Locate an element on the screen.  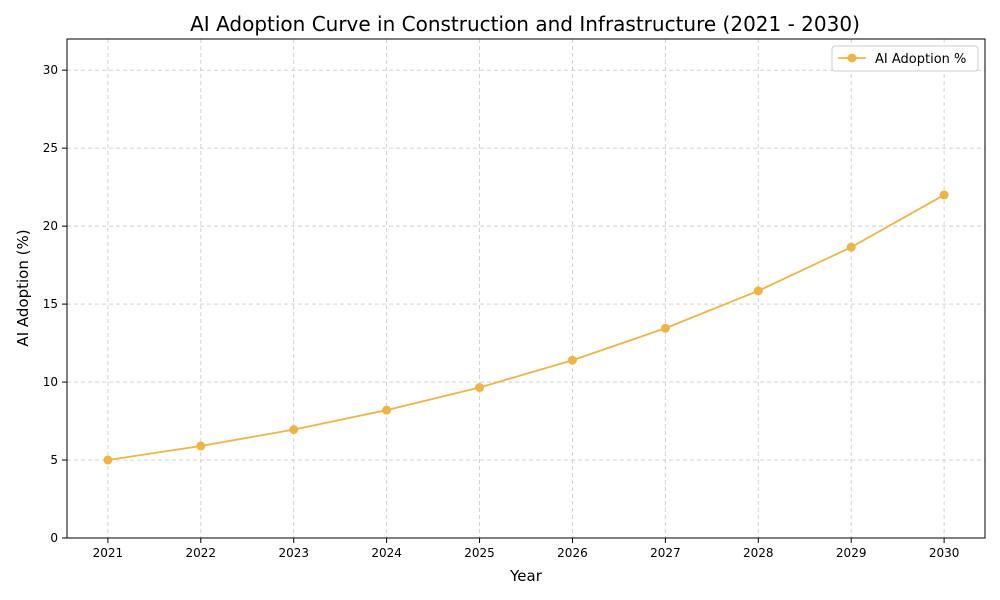
x-tick-label: 2029 is located at coordinates (851, 553).